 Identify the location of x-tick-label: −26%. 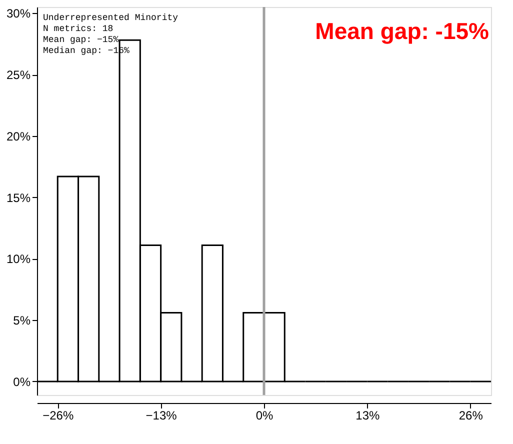
(58, 415).